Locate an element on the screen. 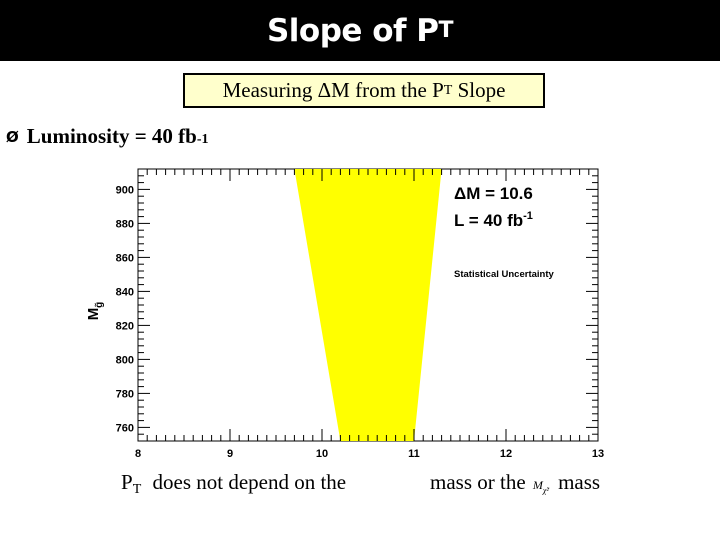  subtitle-mid: M from the P is located at coordinates (387, 90).